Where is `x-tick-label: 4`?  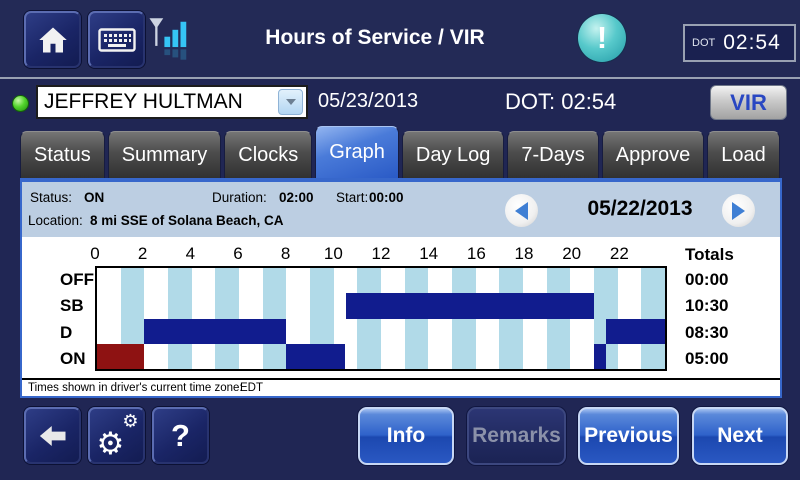
x-tick-label: 4 is located at coordinates (190, 253).